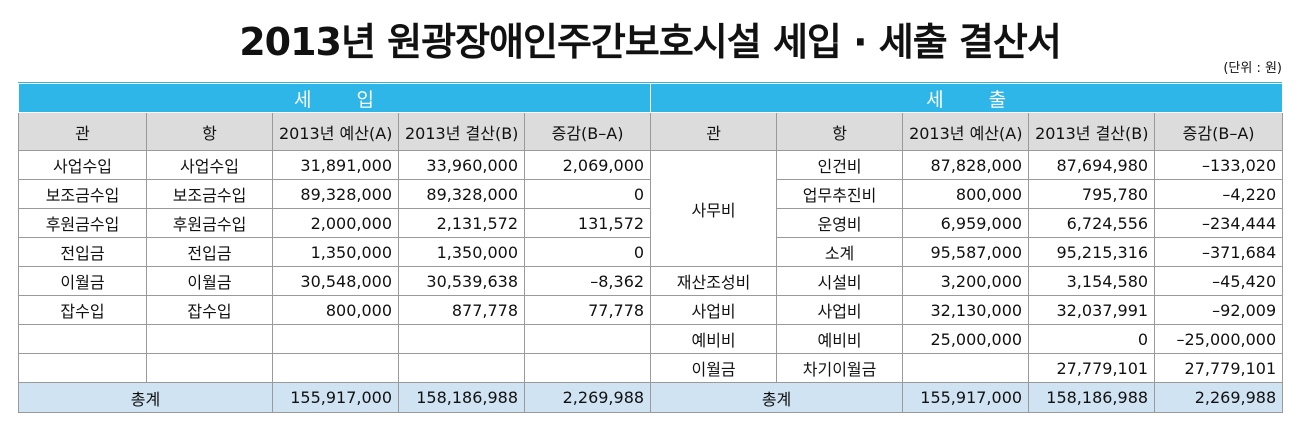  I want to click on expense-hang: 차기이월금, so click(840, 368).